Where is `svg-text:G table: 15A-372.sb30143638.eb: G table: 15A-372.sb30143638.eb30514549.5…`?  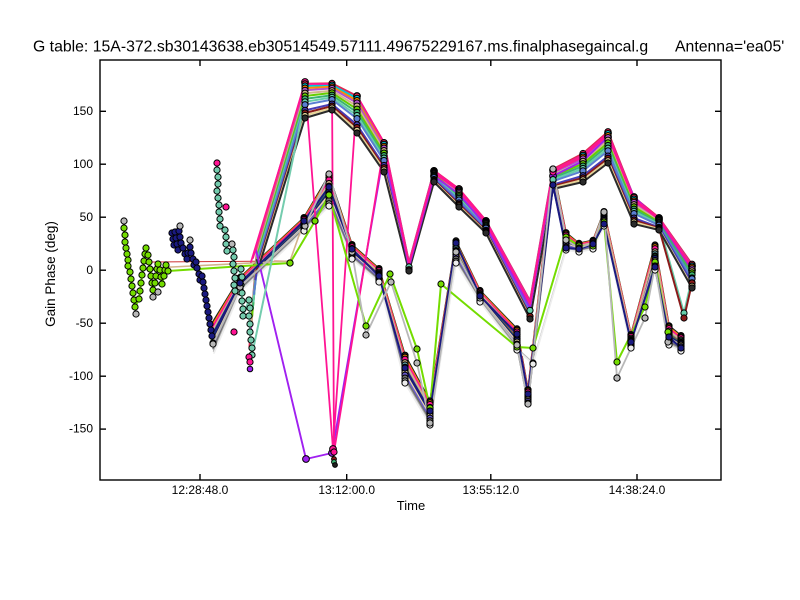
svg-text:G table: 15A-372.sb30143638.eb: G table: 15A-372.sb30143638.eb30514549.5… is located at coordinates (340, 47).